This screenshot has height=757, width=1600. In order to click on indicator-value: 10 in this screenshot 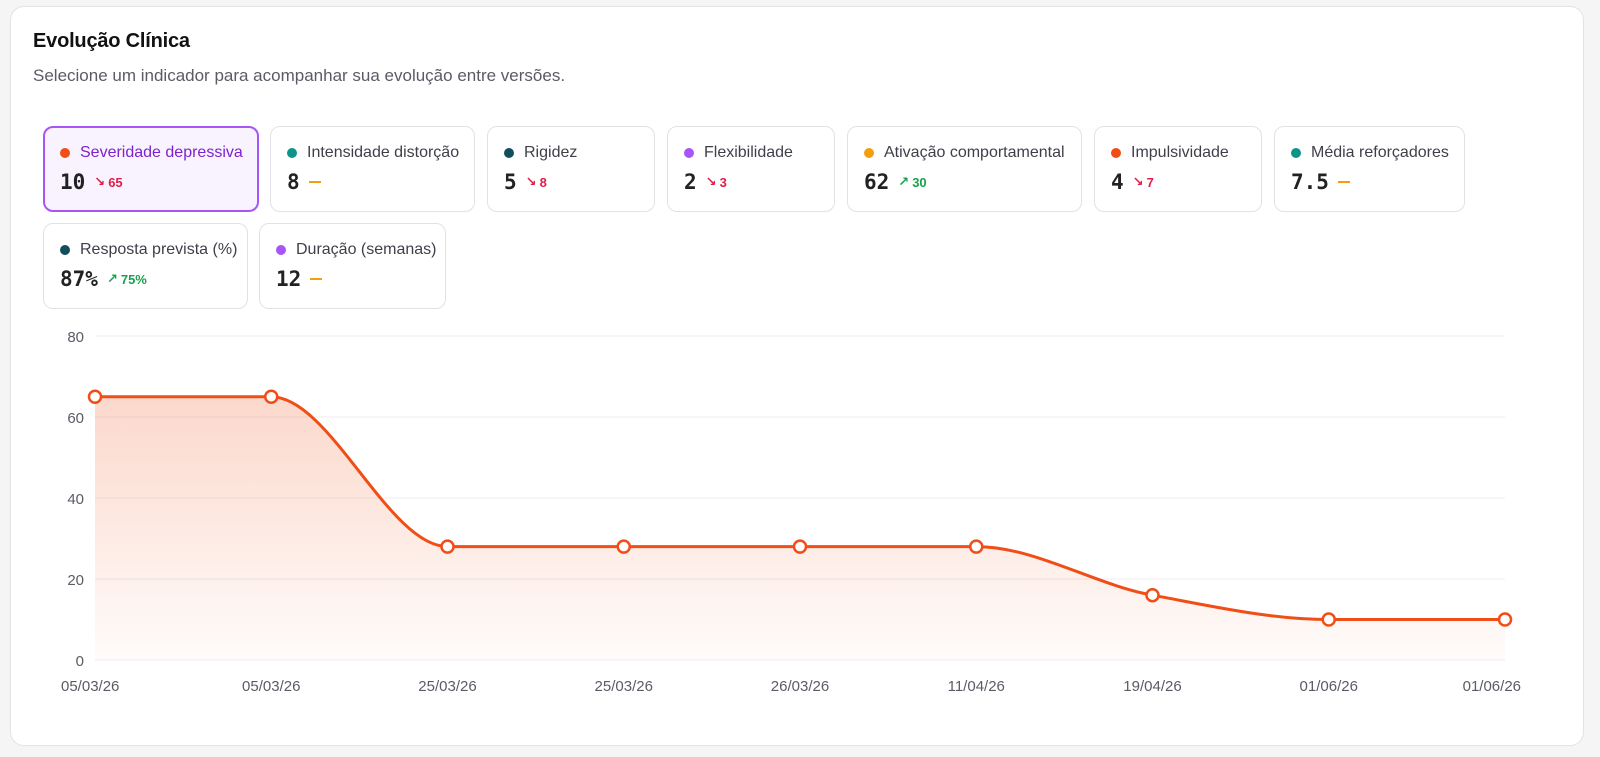, I will do `click(73, 182)`.